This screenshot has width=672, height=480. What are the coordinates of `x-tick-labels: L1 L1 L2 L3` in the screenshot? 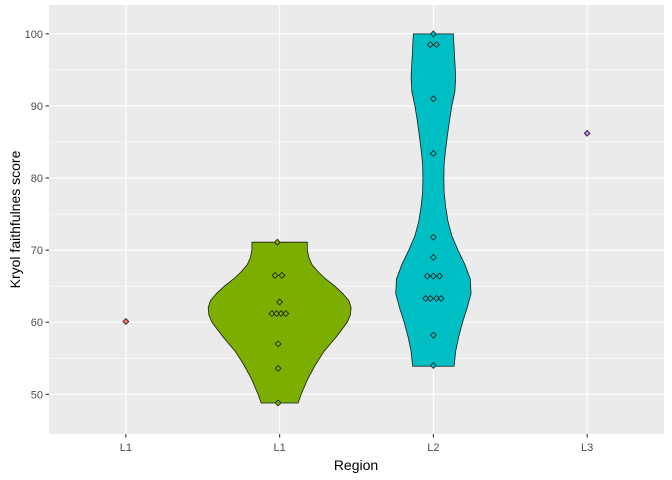 It's located at (357, 448).